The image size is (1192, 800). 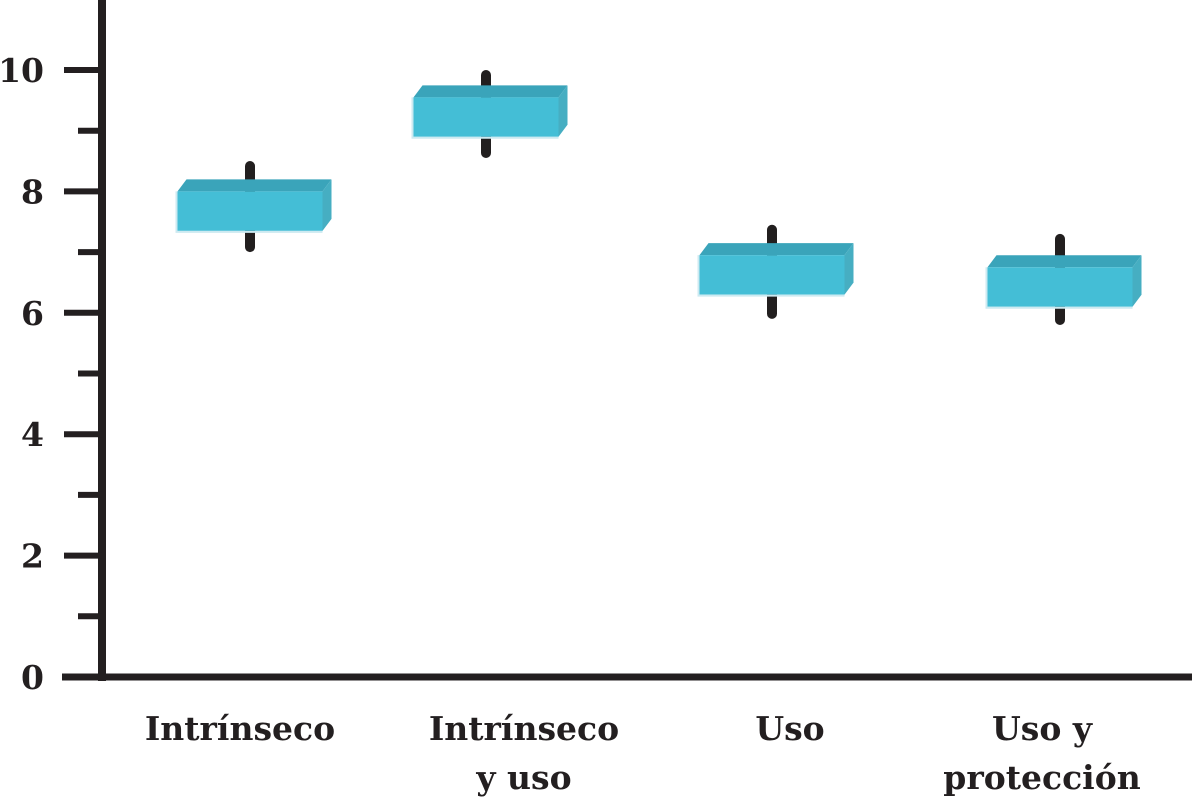 I want to click on y-tick-label: 6, so click(x=32, y=313).